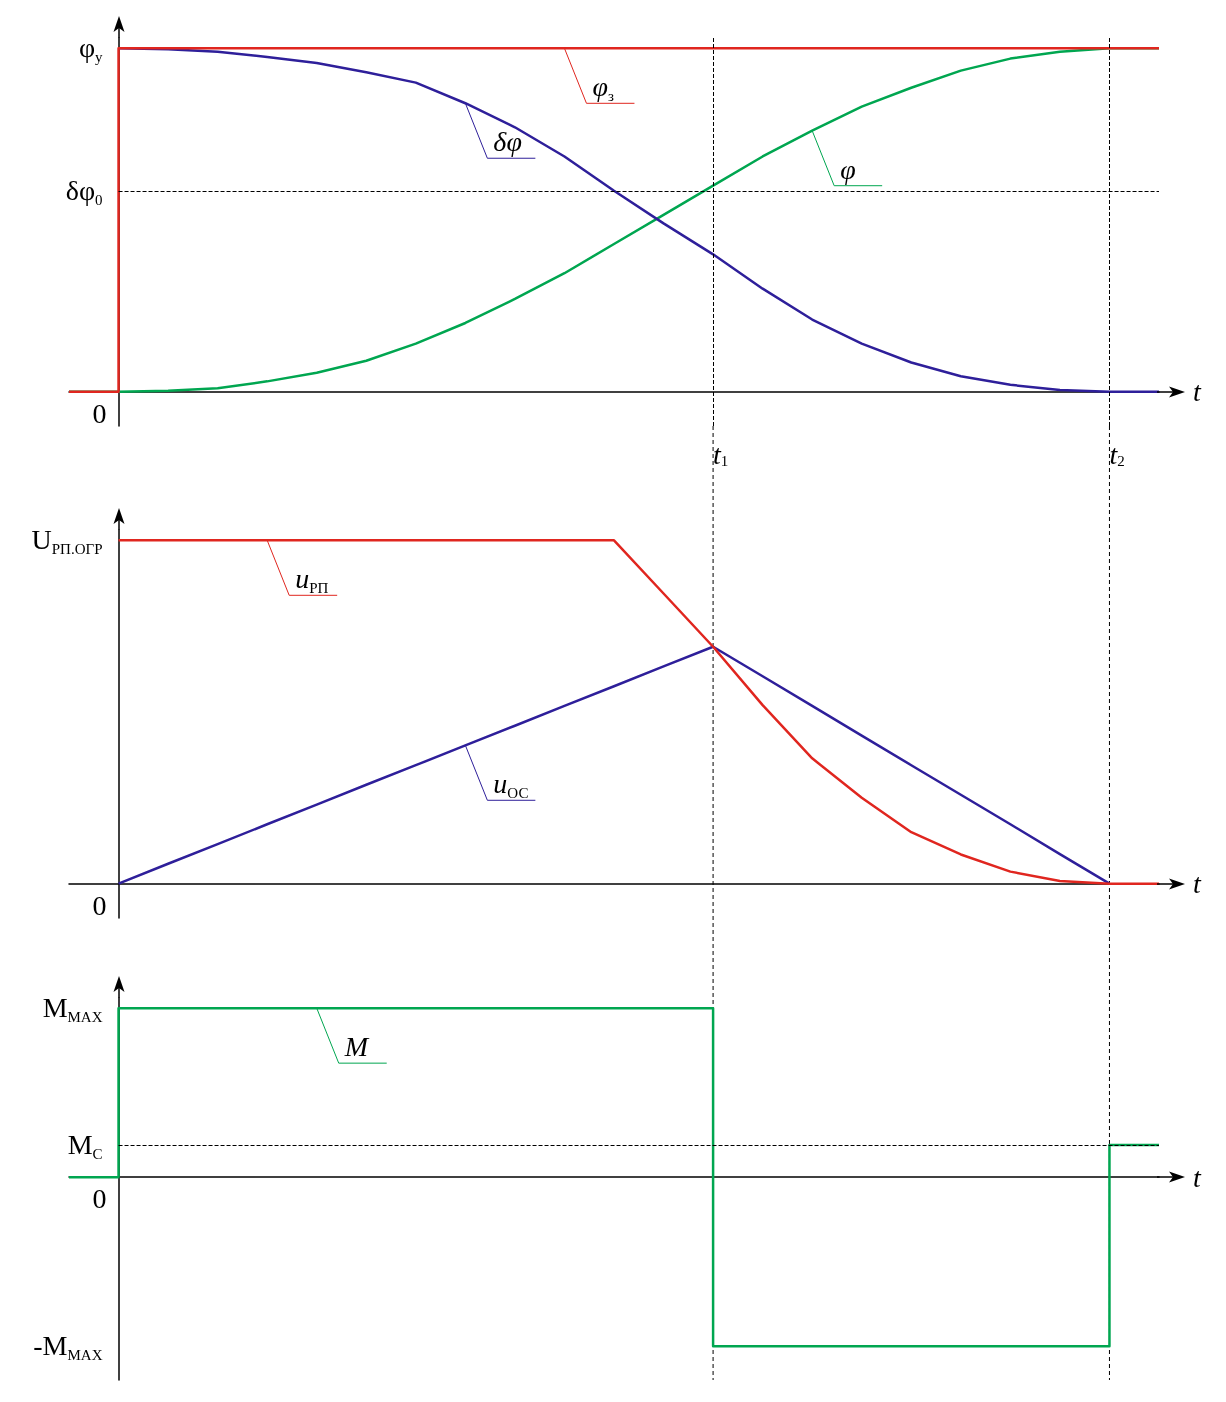  I want to click on annotation: -M$_{МАХ}$, so click(68, 1347).